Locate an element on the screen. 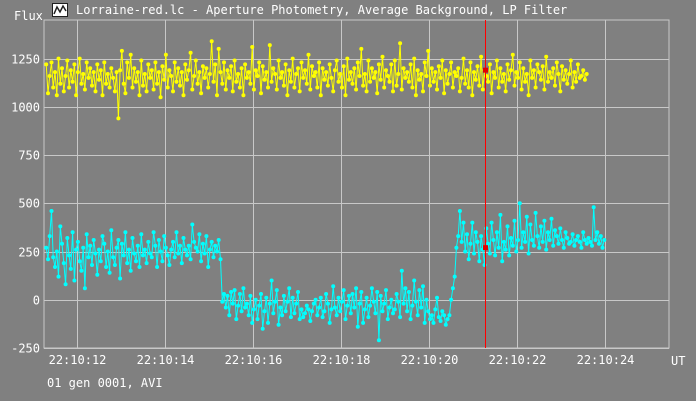  x-tick-label: 22:10:14 is located at coordinates (166, 360).